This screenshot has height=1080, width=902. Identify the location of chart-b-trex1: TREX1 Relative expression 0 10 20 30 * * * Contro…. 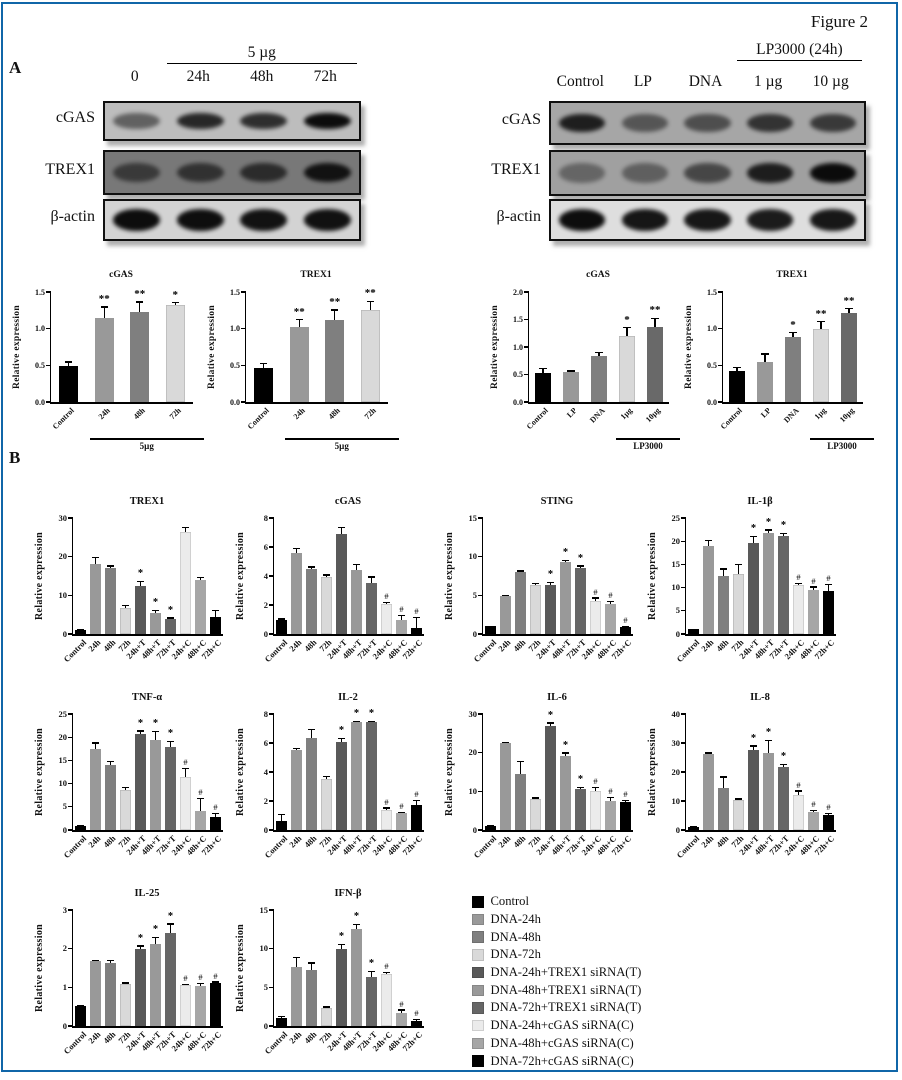
(133, 594).